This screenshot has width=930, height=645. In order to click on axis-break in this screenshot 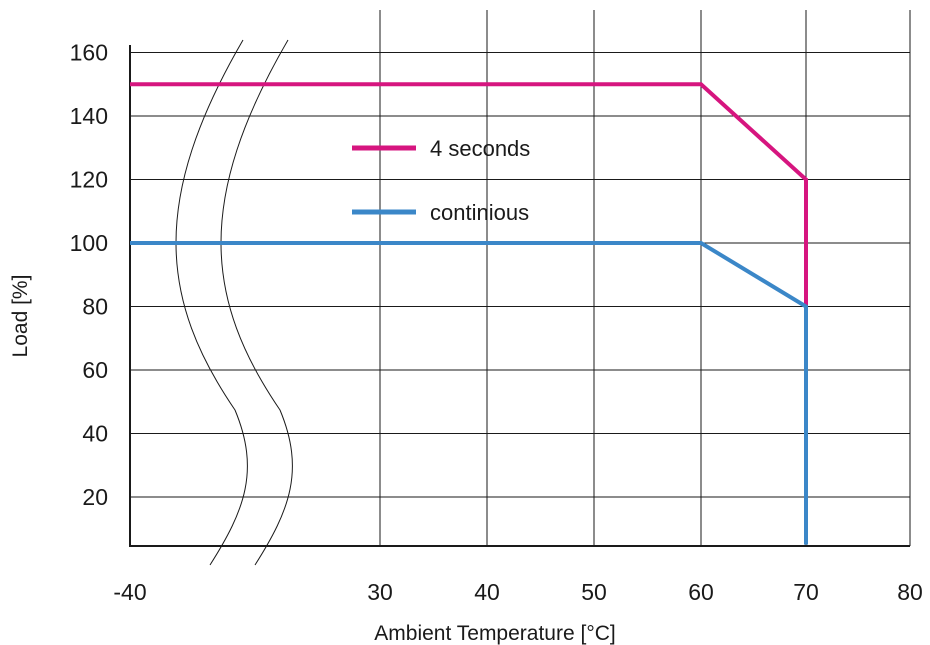, I will do `click(234, 302)`.